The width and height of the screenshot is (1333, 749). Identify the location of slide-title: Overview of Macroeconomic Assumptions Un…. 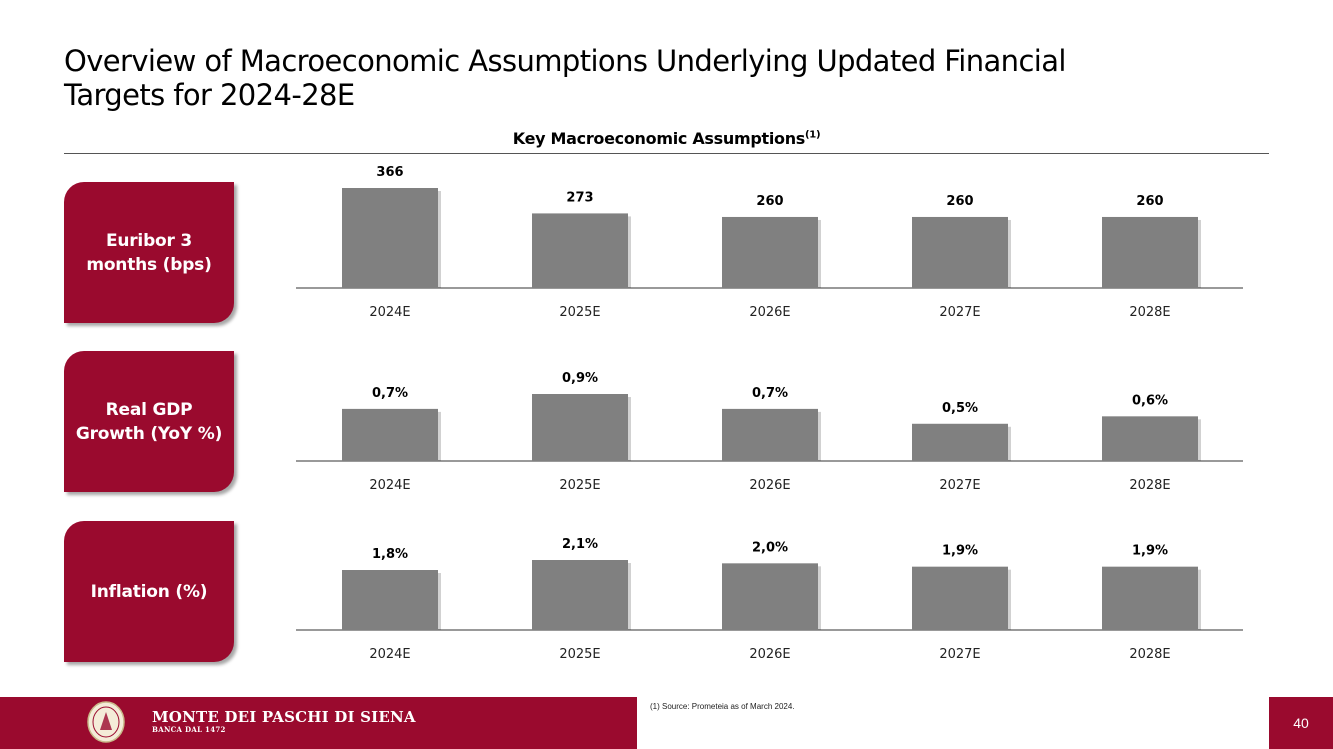
(614, 78).